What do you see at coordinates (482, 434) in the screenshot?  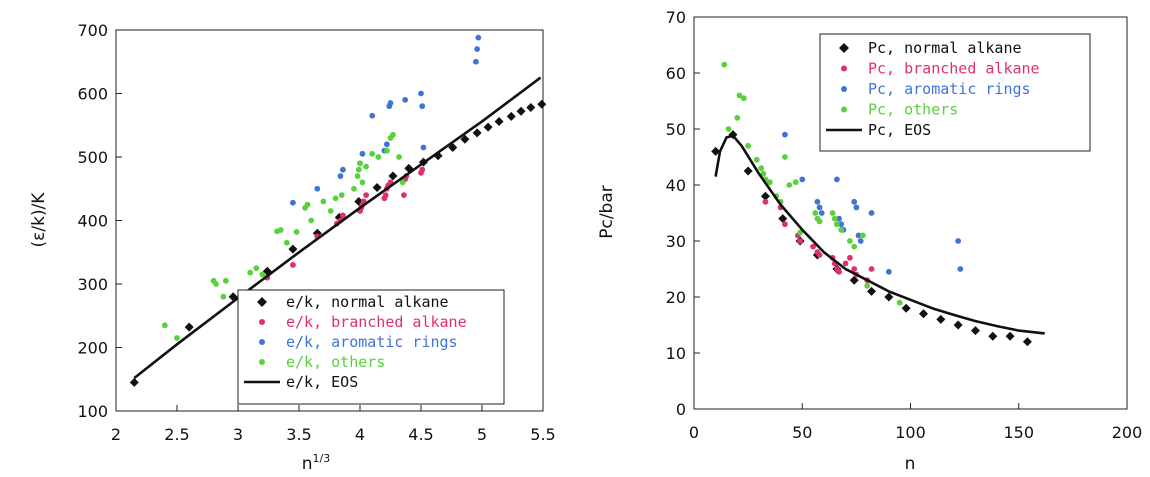 I see `left-x-tick-label: 5` at bounding box center [482, 434].